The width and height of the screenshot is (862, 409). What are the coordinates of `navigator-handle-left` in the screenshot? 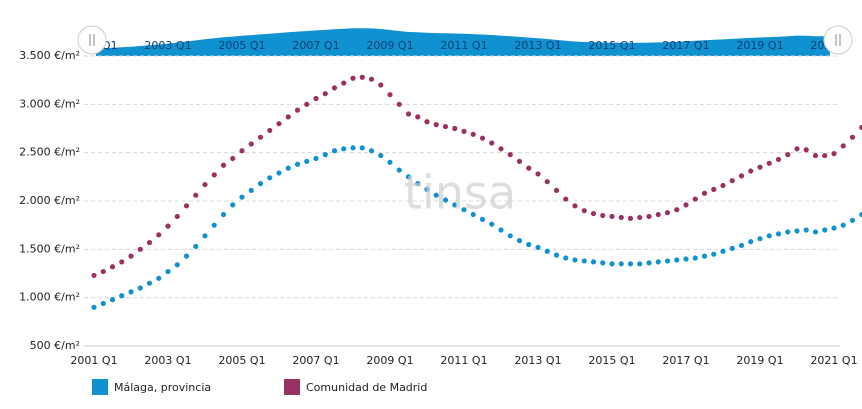 It's located at (92, 40).